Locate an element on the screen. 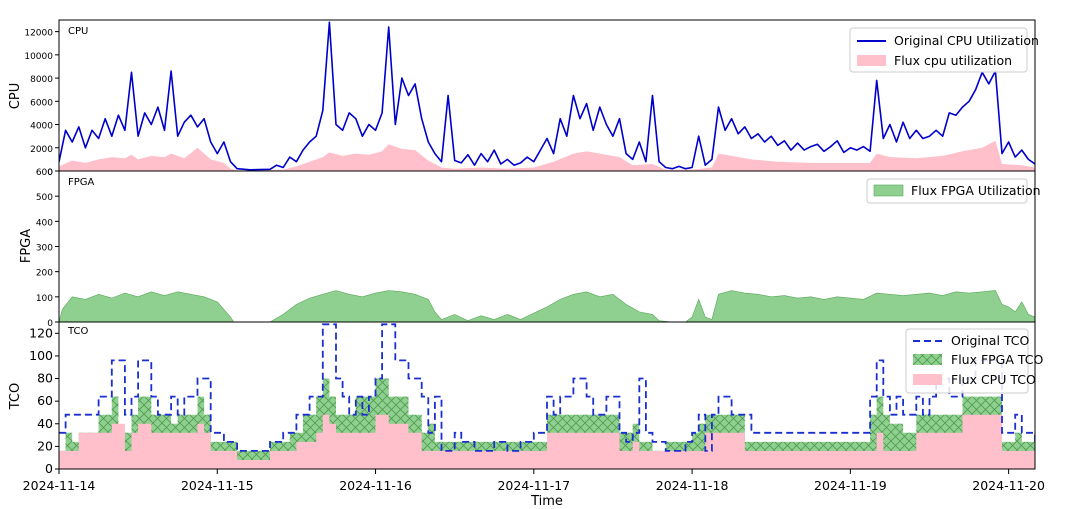  y-tick-label: 20 is located at coordinates (45, 445).